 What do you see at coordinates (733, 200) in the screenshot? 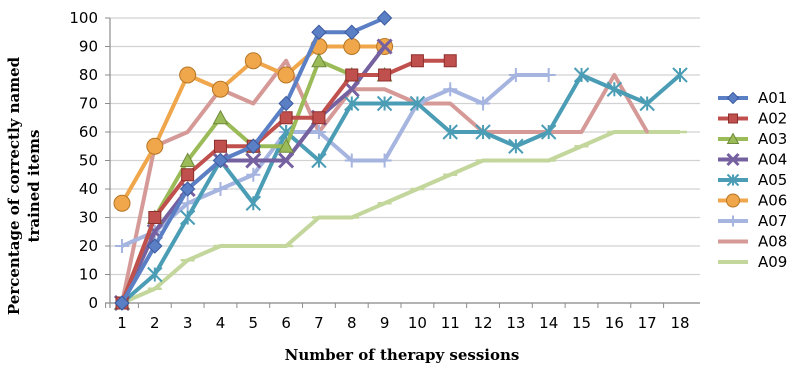
I see `legend-swatch-marker-a06` at bounding box center [733, 200].